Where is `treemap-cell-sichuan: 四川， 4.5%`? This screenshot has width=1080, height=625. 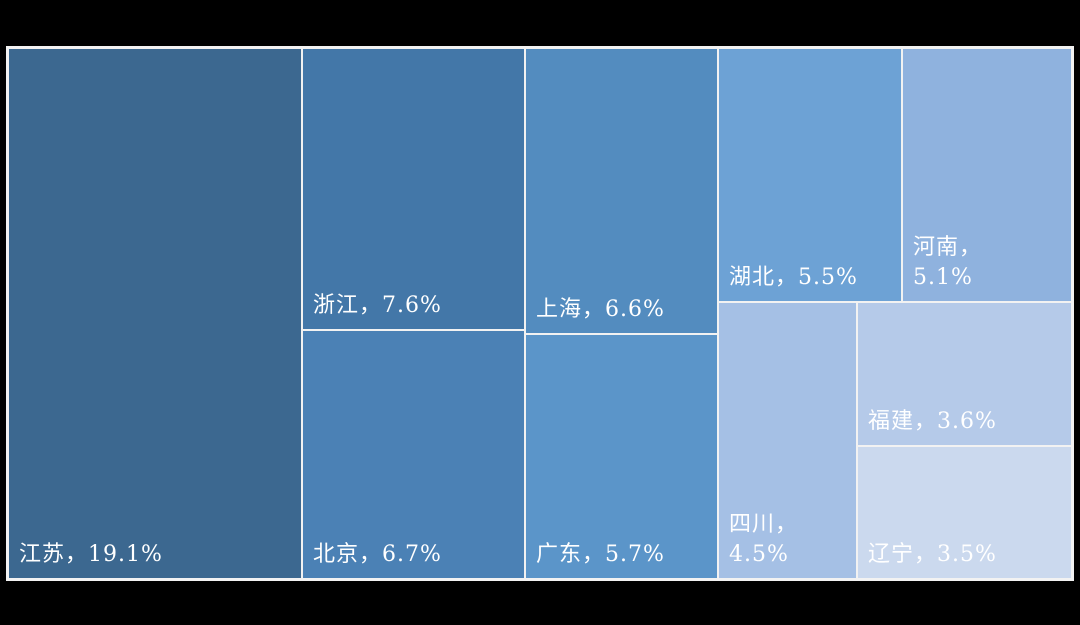 treemap-cell-sichuan: 四川， 4.5% is located at coordinates (787, 440).